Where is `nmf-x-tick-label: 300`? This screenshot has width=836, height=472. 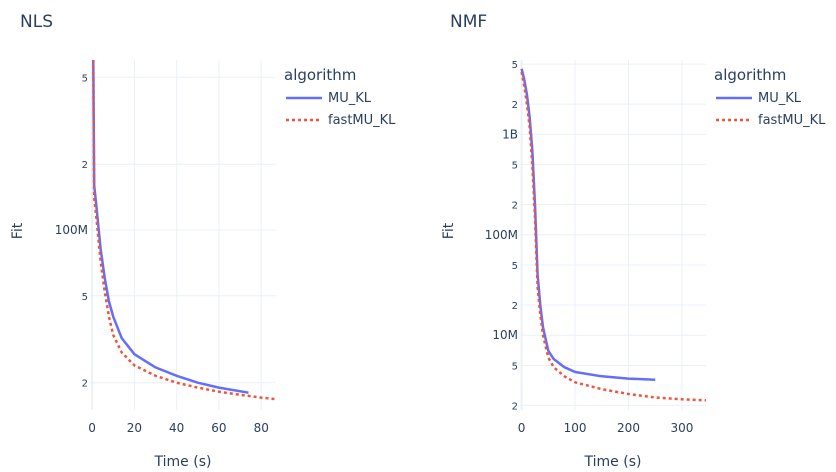
nmf-x-tick-label: 300 is located at coordinates (681, 428).